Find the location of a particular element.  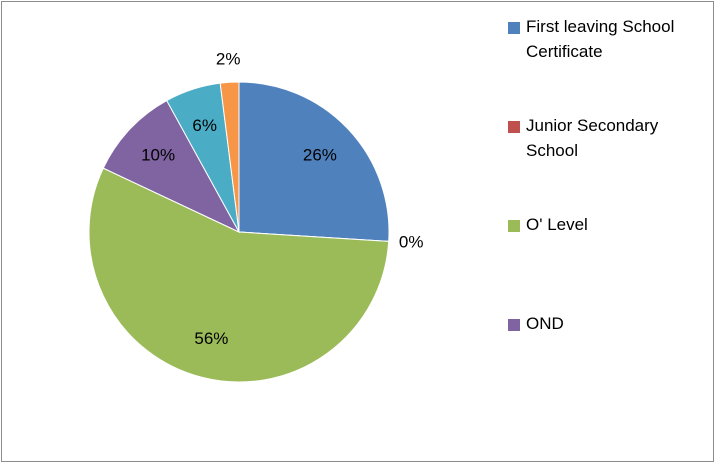

data-label: 2% is located at coordinates (228, 58).